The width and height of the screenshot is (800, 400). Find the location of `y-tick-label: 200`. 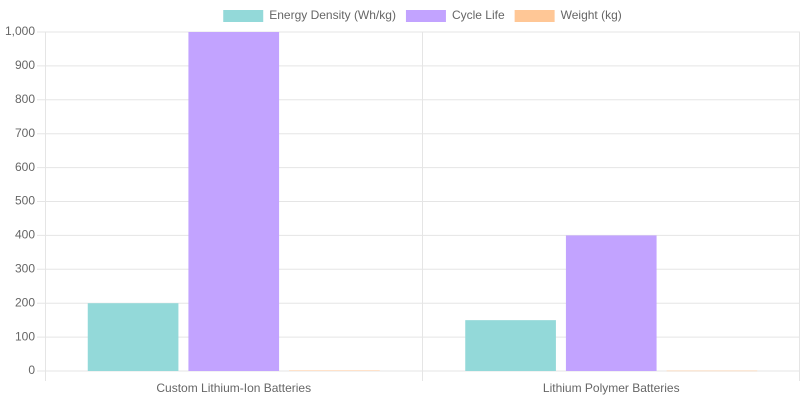

y-tick-label: 200 is located at coordinates (25, 302).